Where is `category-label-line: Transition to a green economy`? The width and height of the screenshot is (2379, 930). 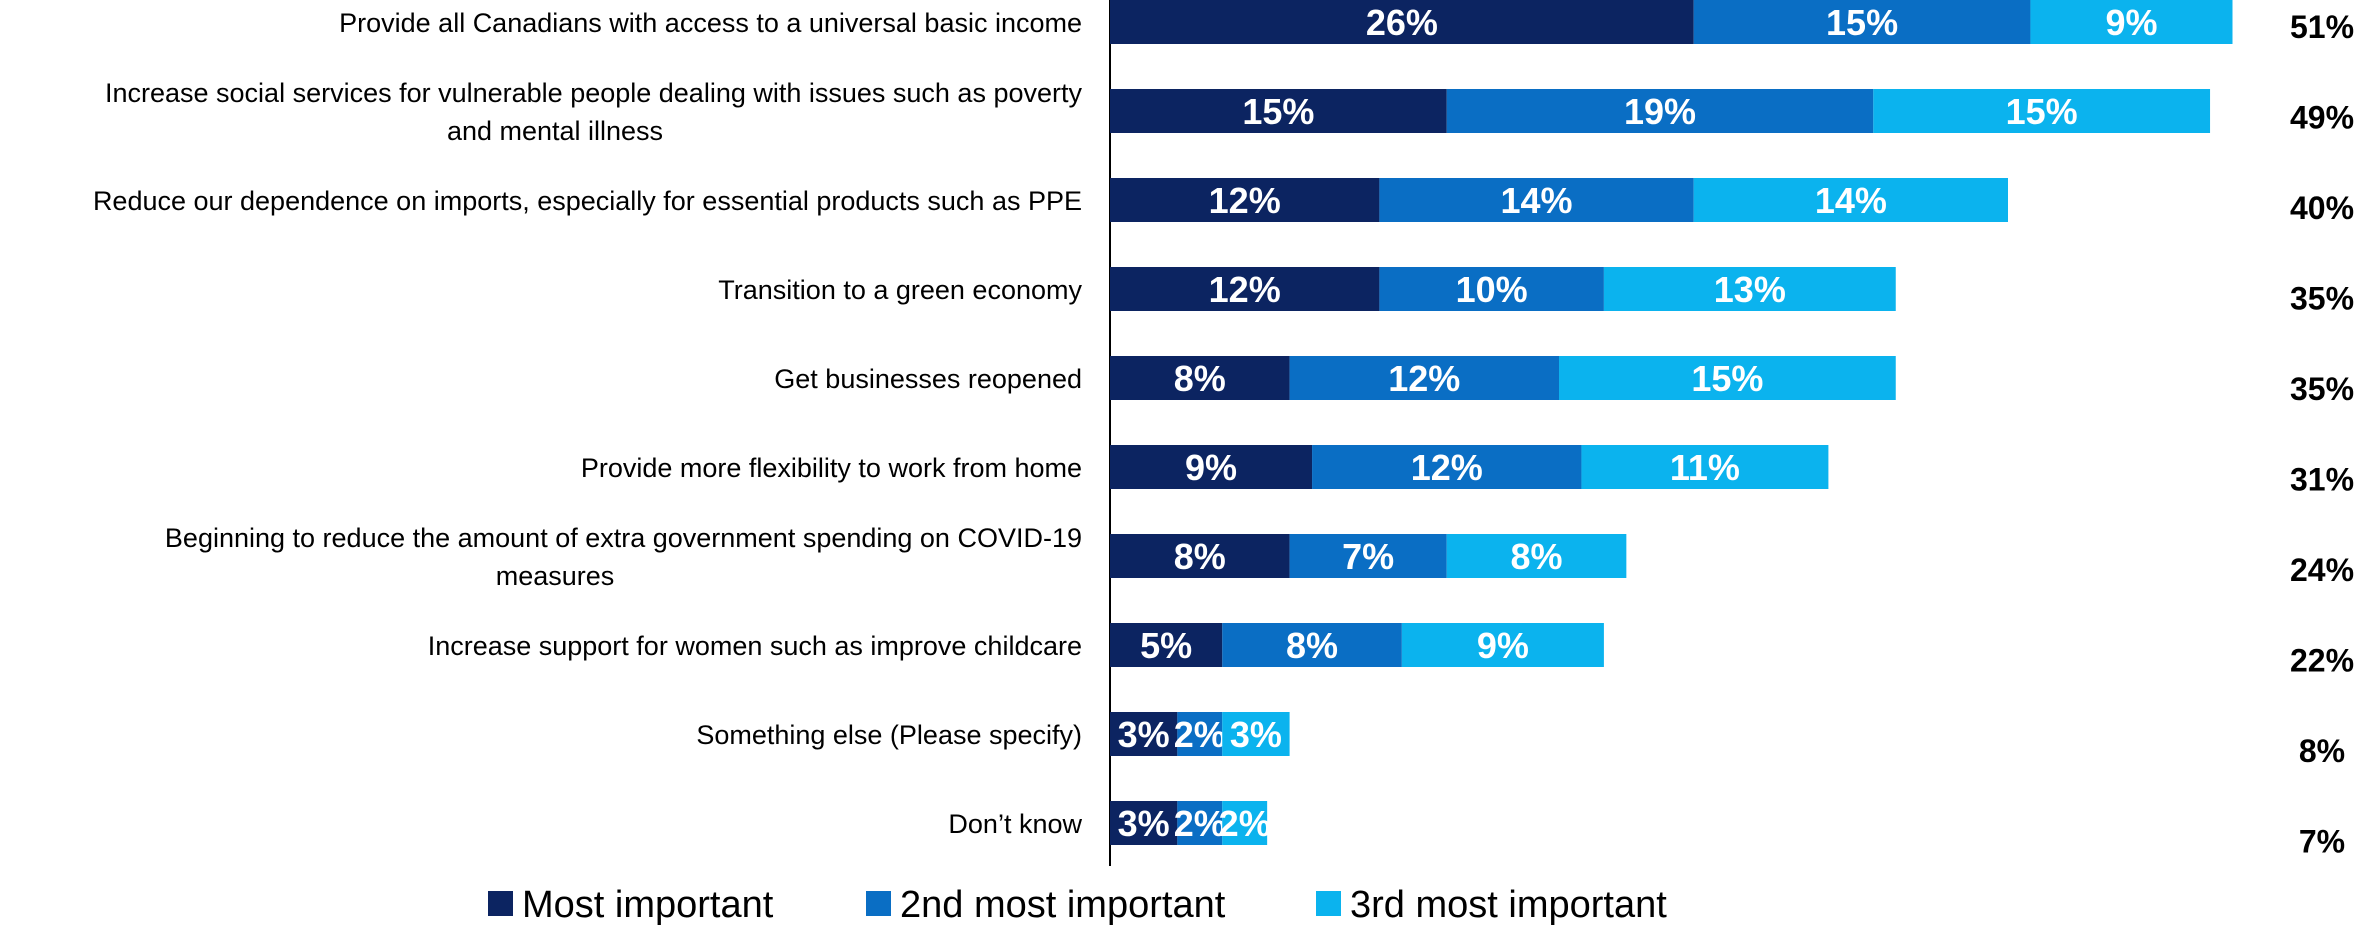 category-label-line: Transition to a green economy is located at coordinates (900, 290).